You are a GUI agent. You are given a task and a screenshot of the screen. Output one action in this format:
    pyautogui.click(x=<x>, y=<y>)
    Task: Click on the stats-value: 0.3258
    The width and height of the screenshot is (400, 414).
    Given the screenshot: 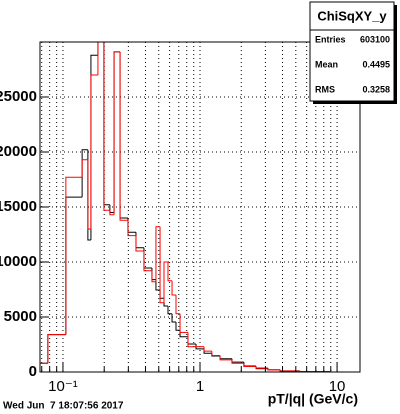 What is the action you would take?
    pyautogui.click(x=376, y=89)
    